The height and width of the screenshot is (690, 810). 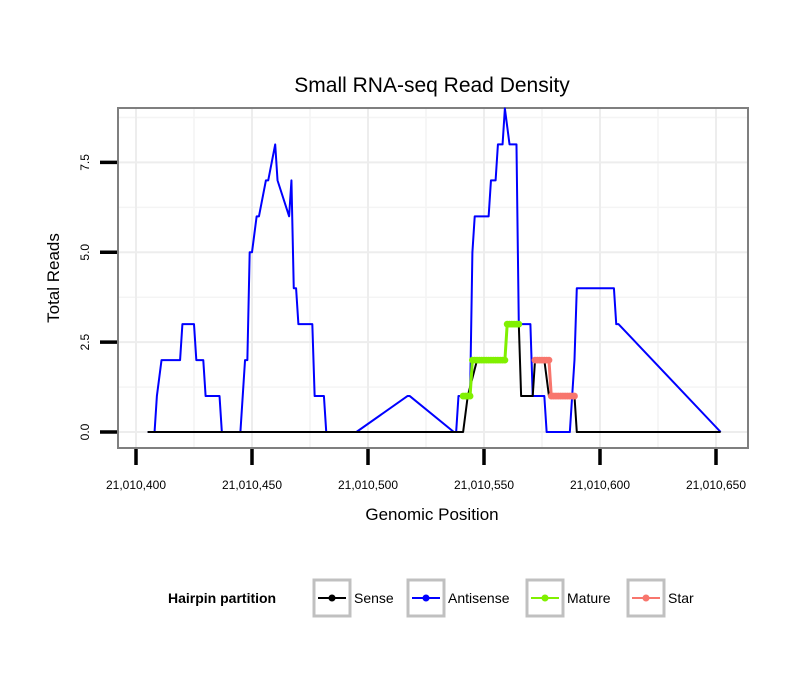 I want to click on y-tick-label: 5.0, so click(x=85, y=252).